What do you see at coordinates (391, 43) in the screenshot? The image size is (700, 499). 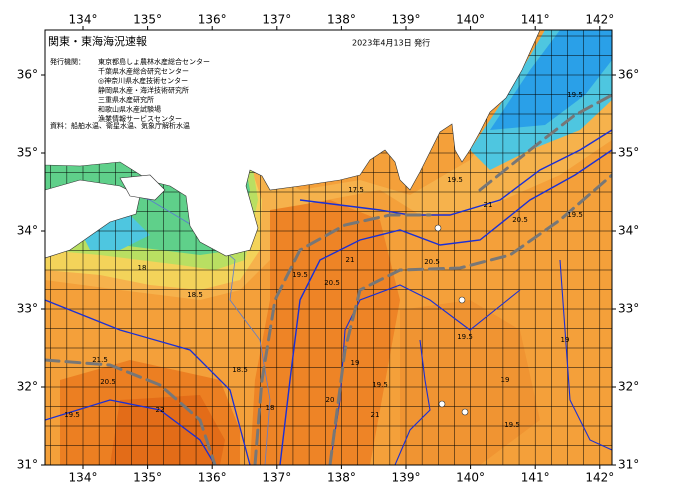 I see `issue-date: 2023年4月13日 発行` at bounding box center [391, 43].